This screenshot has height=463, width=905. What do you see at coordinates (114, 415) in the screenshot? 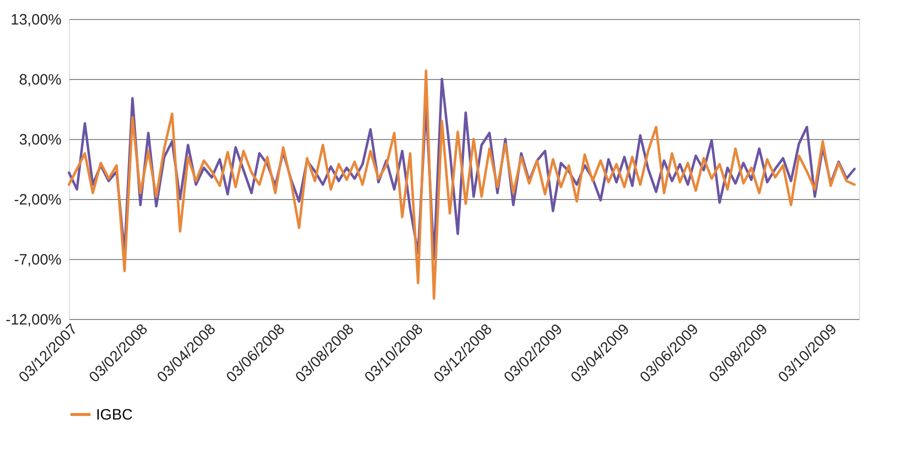
I see `legend-label: IGBC` at bounding box center [114, 415].